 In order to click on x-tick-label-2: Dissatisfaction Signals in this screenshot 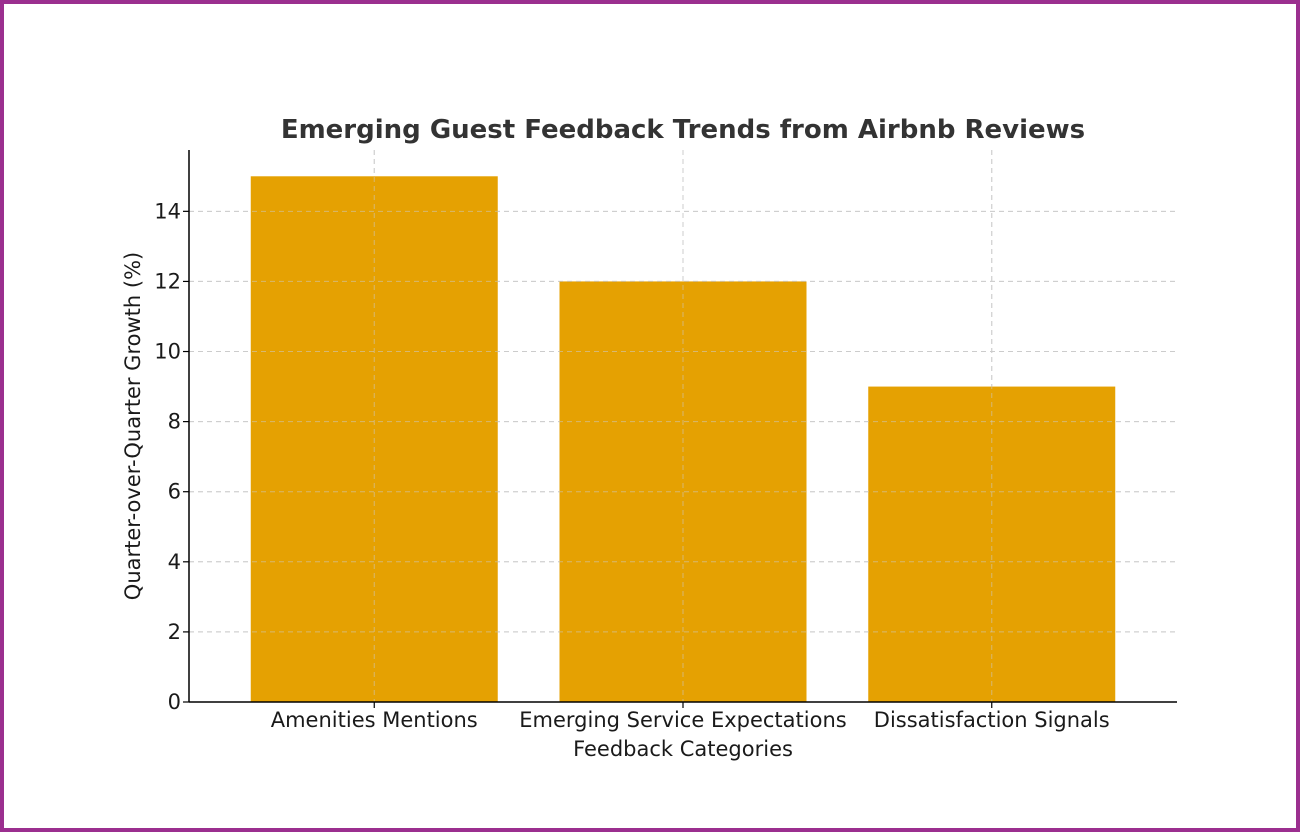, I will do `click(992, 720)`.